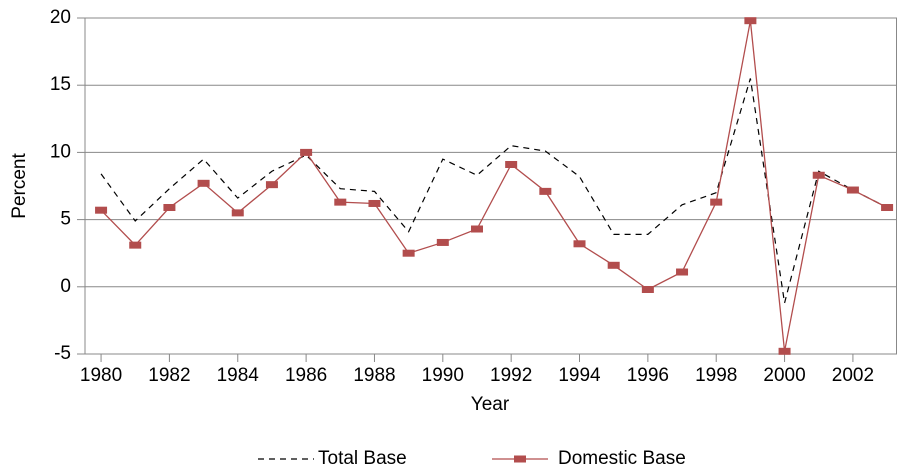 Image resolution: width=897 pixels, height=470 pixels. I want to click on x-tick-label: 1990, so click(443, 375).